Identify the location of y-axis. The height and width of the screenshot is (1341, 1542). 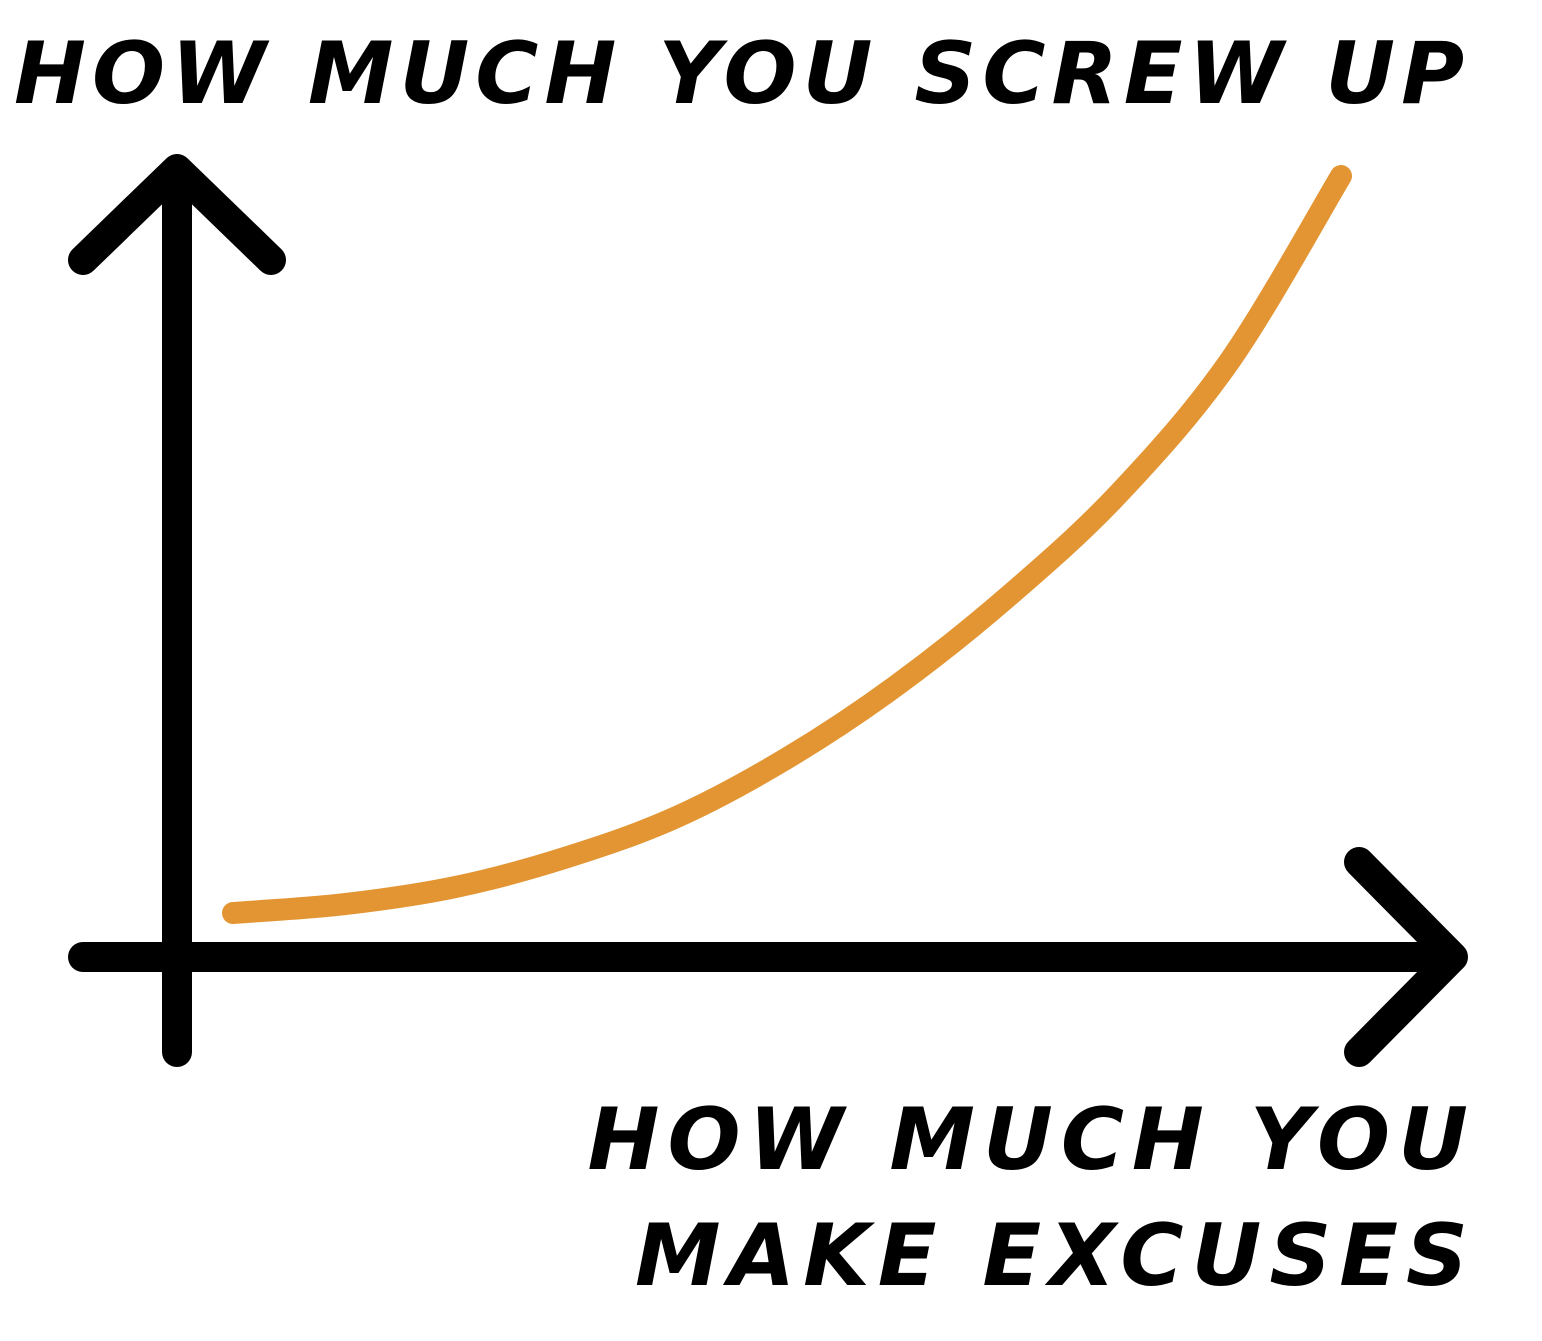
(177, 610).